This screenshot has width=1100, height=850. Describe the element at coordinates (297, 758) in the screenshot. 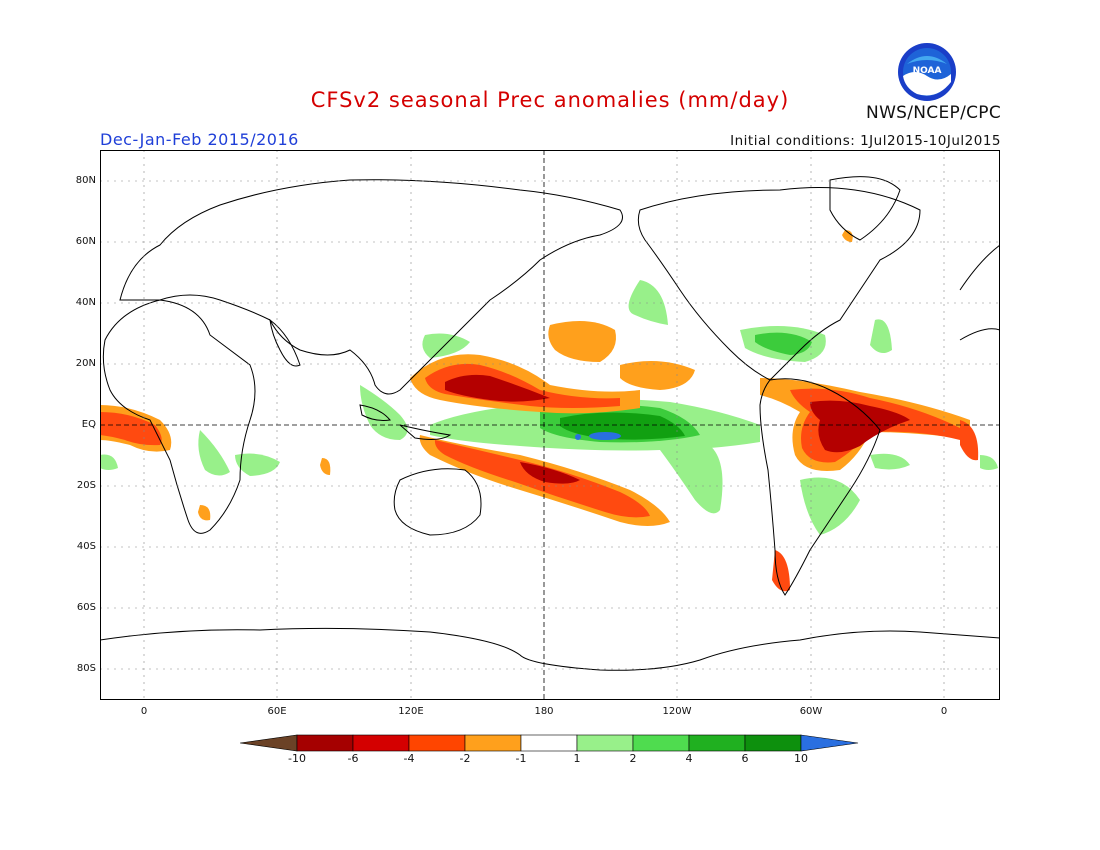

I see `colorbar-label: -10` at that location.